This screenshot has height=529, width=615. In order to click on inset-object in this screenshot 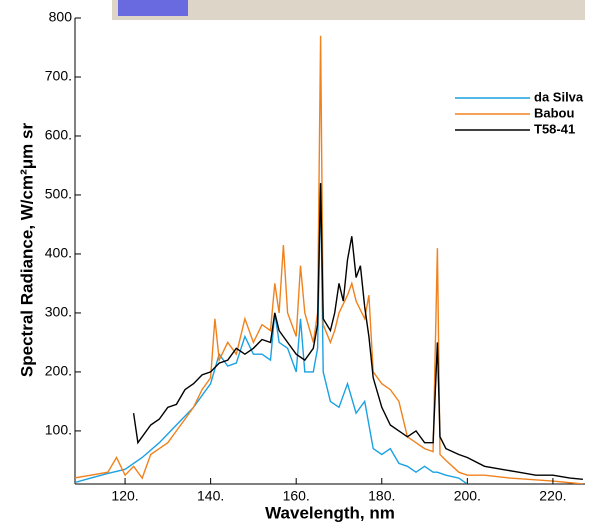, I will do `click(153, 8)`.